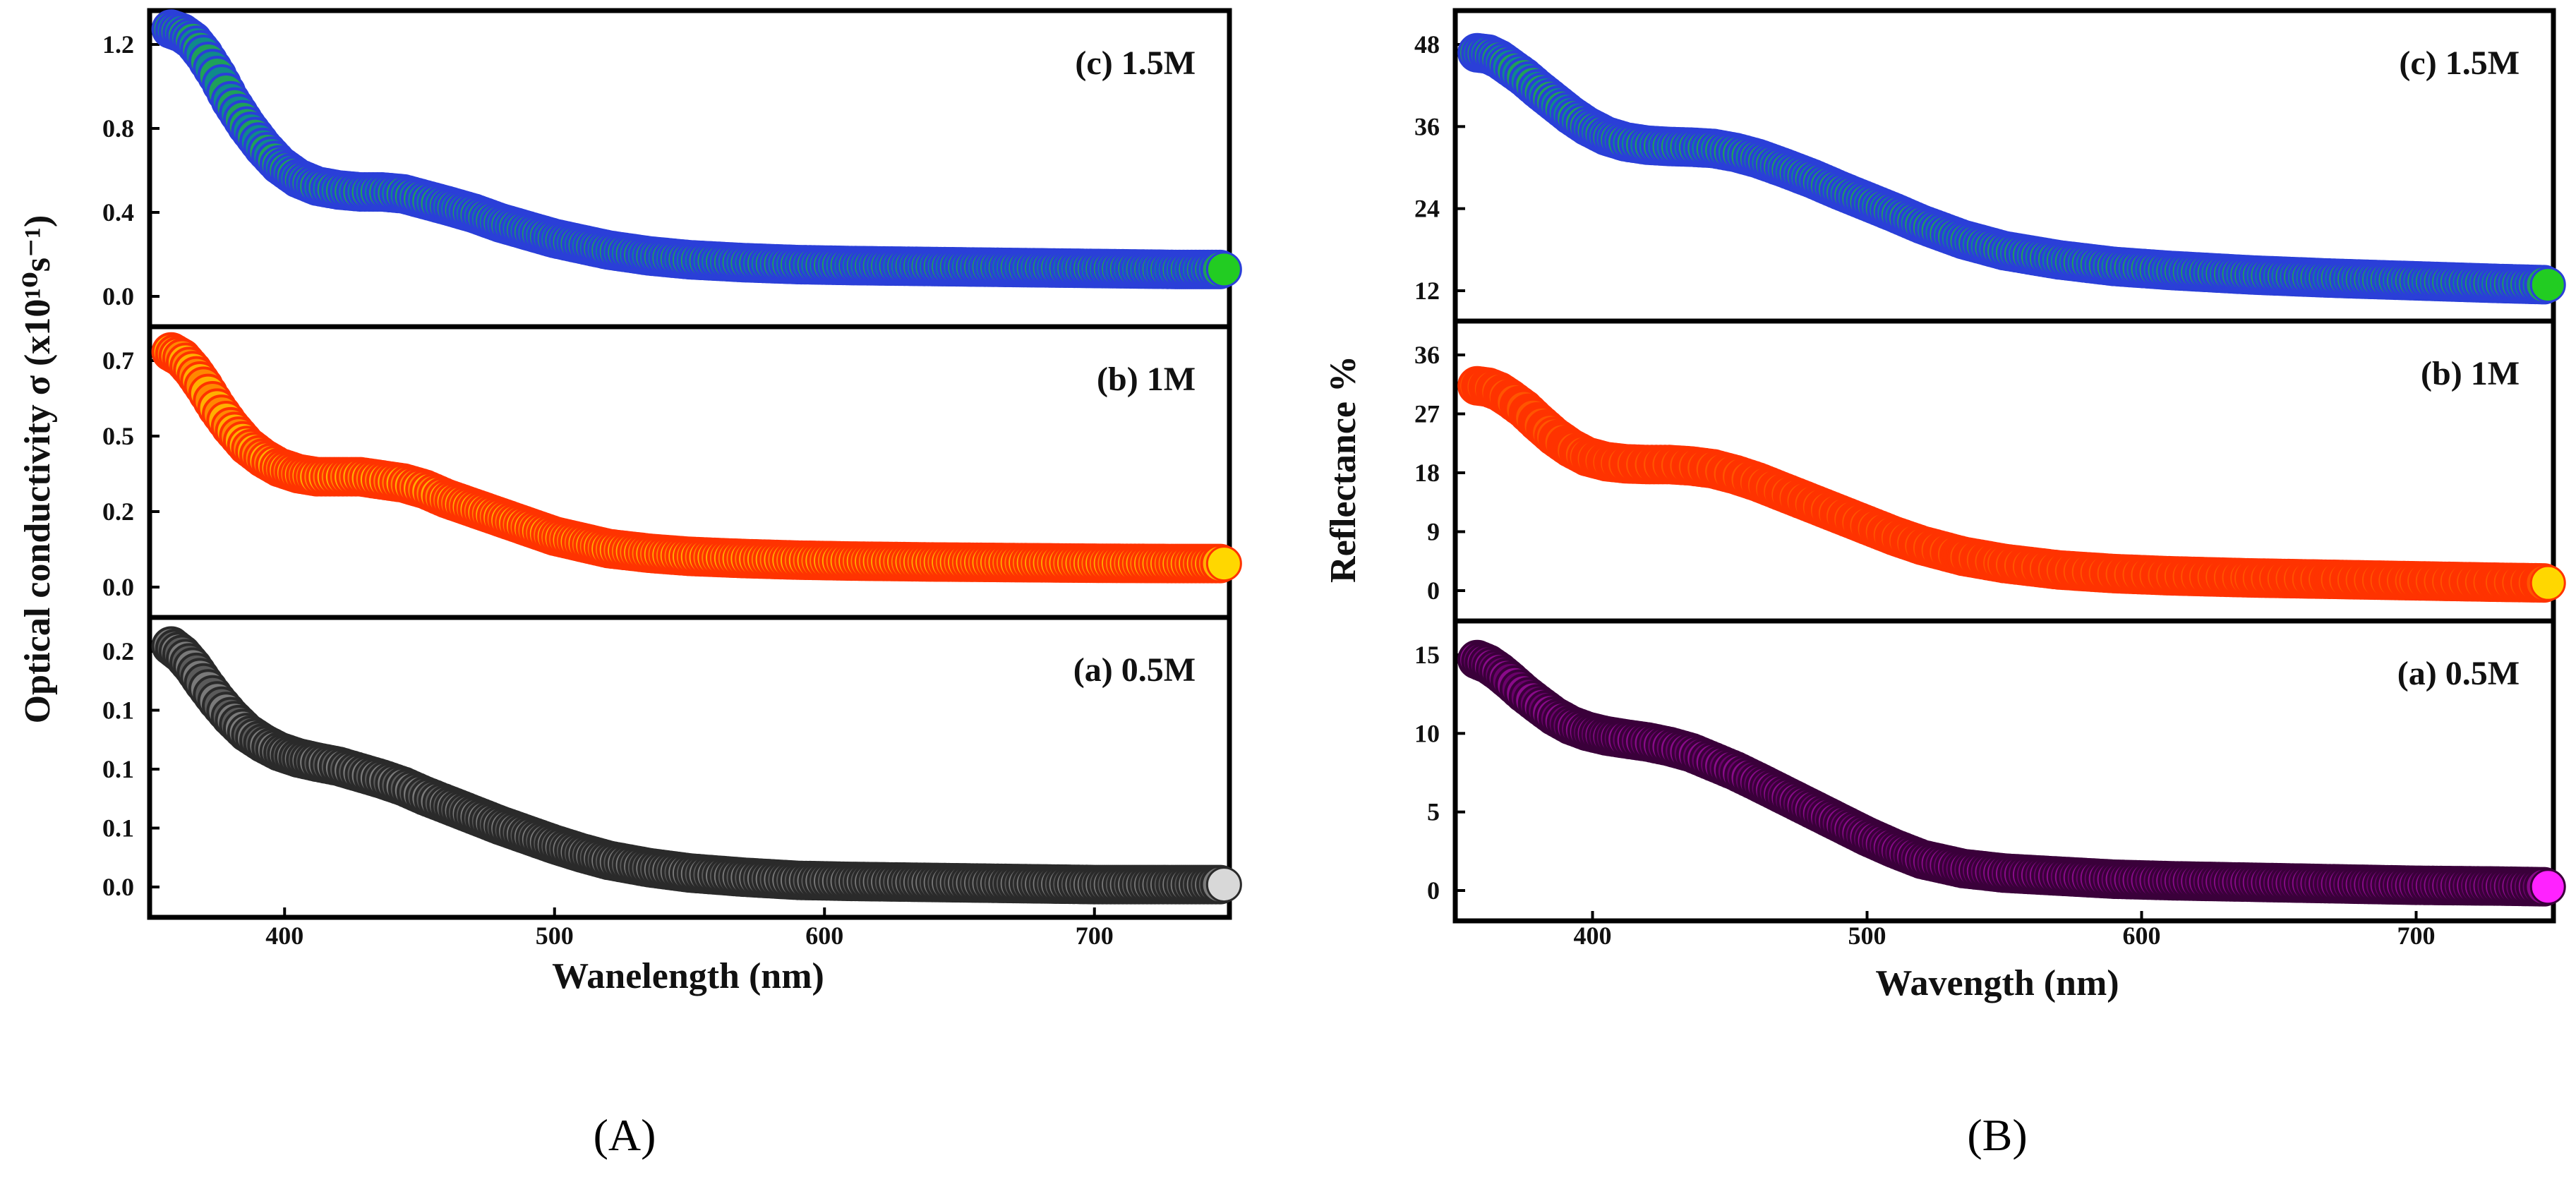 The width and height of the screenshot is (2576, 1201). Describe the element at coordinates (1433, 532) in the screenshot. I see `chart-b-panel-1-ytick-label: 9` at that location.